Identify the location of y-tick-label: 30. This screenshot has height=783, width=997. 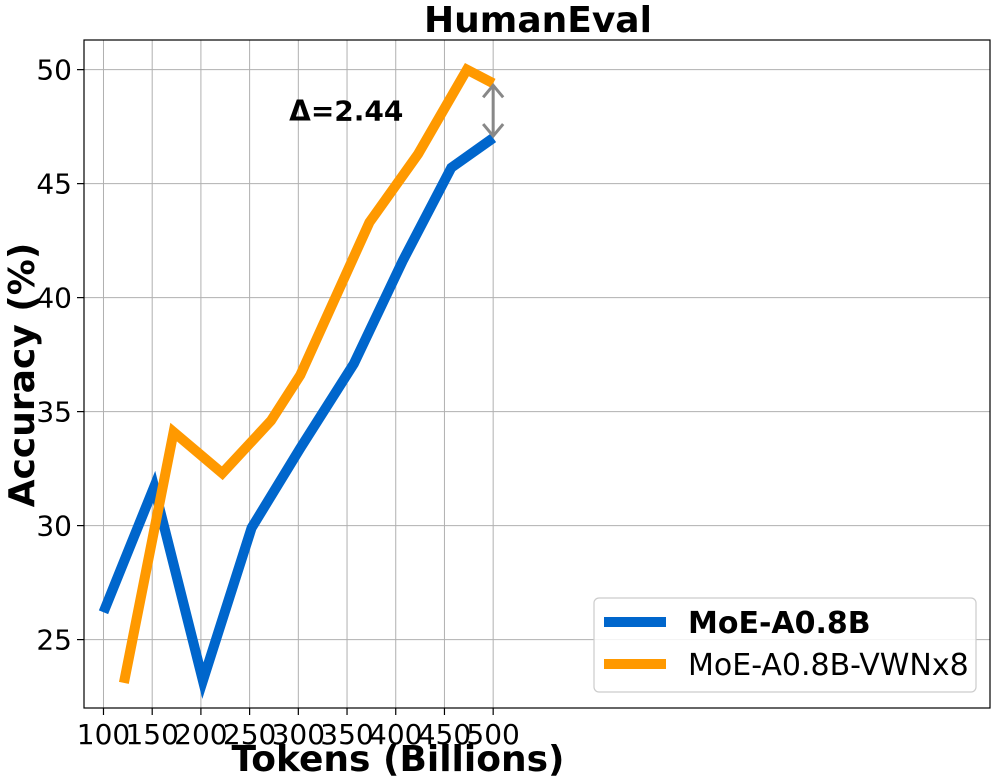
(54, 526).